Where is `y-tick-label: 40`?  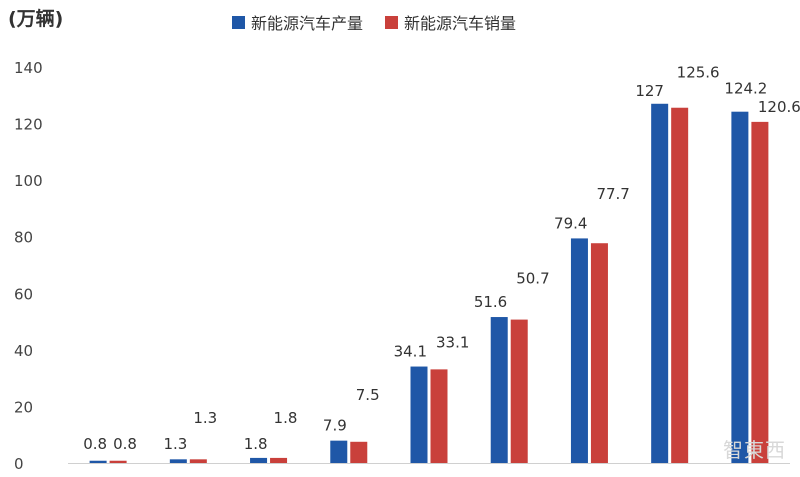 y-tick-label: 40 is located at coordinates (23, 351).